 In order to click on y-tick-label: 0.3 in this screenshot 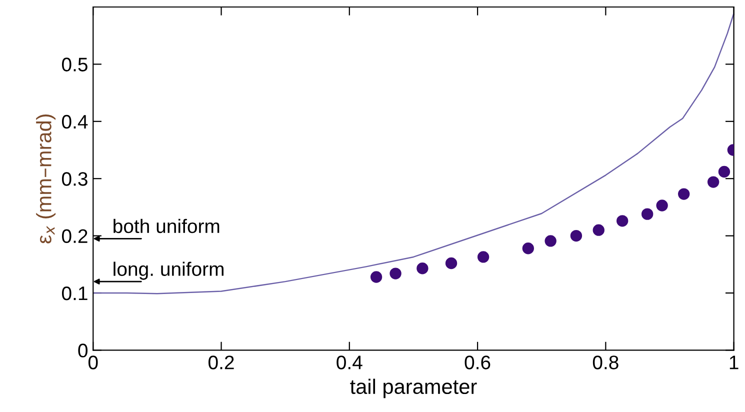, I will do `click(75, 179)`.